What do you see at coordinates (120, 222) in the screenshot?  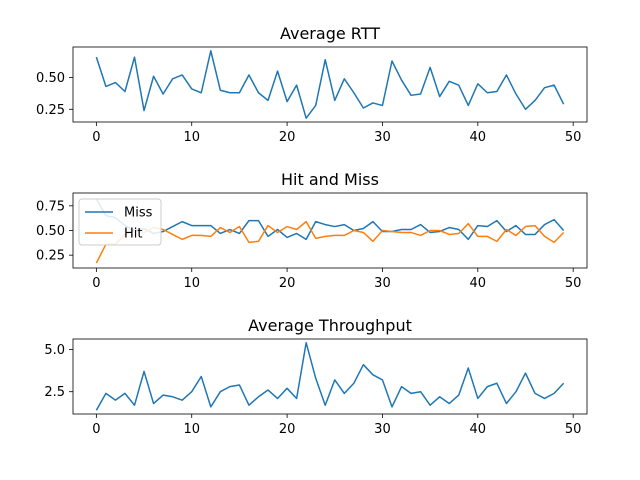 I see `legend: Miss Hit` at bounding box center [120, 222].